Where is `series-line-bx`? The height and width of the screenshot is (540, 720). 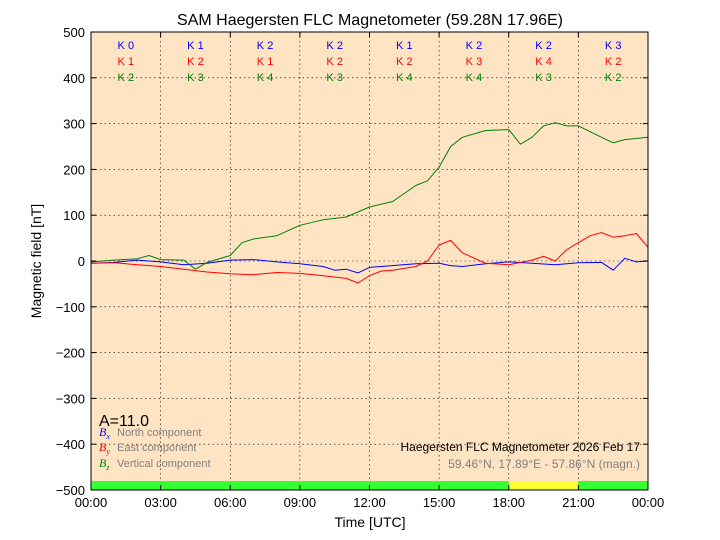
series-line-bx is located at coordinates (369, 265).